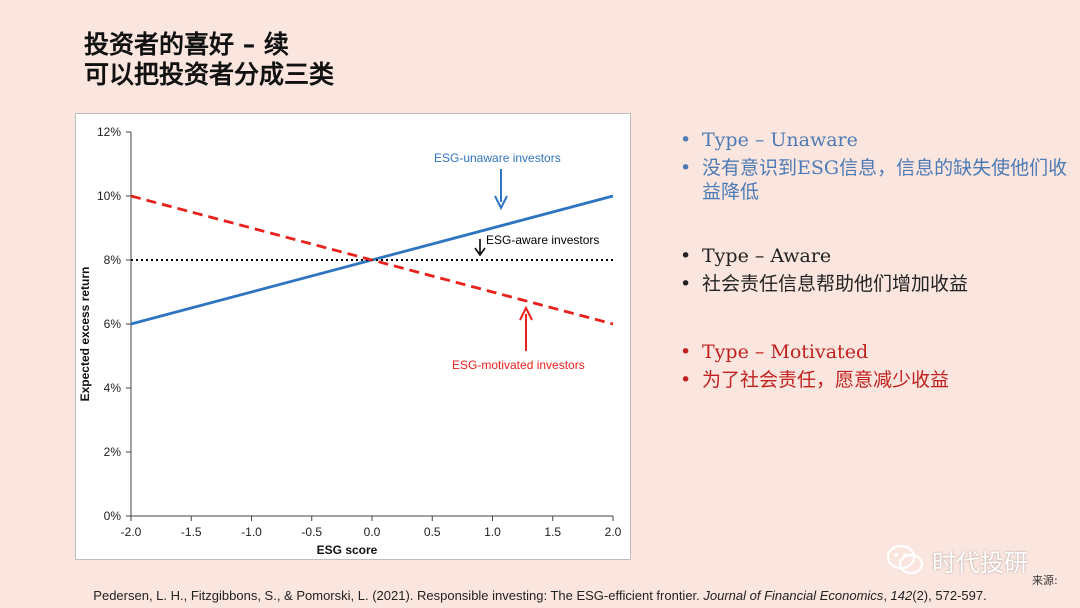  Describe the element at coordinates (113, 324) in the screenshot. I see `y-tick-label: 6%` at that location.